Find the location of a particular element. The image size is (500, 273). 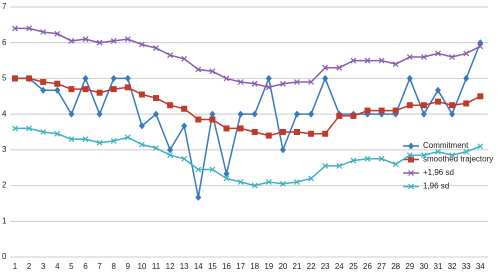

x-tick-label: 18 is located at coordinates (254, 266).